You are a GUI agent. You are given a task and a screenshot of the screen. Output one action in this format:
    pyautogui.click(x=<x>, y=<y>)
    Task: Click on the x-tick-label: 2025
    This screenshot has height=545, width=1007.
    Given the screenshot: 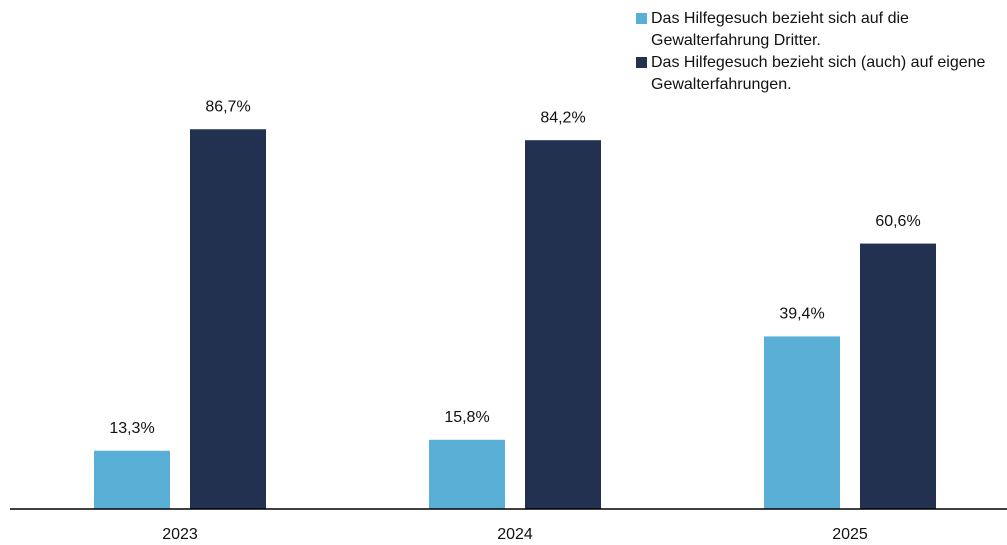 What is the action you would take?
    pyautogui.click(x=850, y=534)
    